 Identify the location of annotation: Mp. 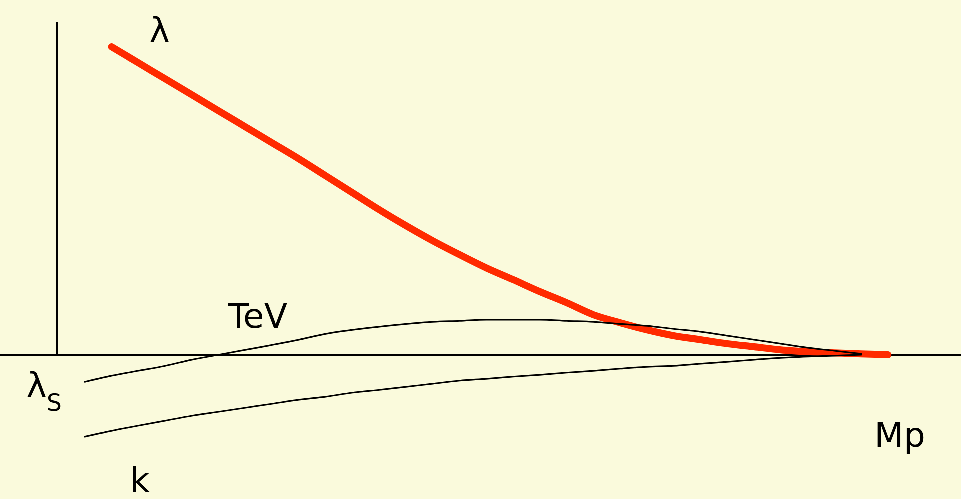
(900, 436).